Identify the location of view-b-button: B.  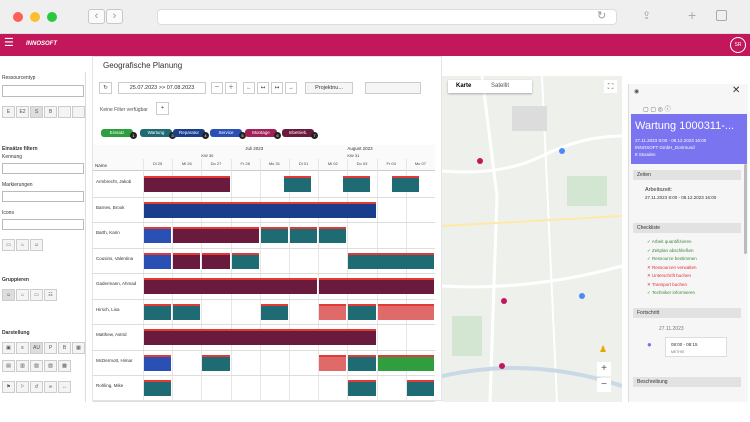
(64, 348).